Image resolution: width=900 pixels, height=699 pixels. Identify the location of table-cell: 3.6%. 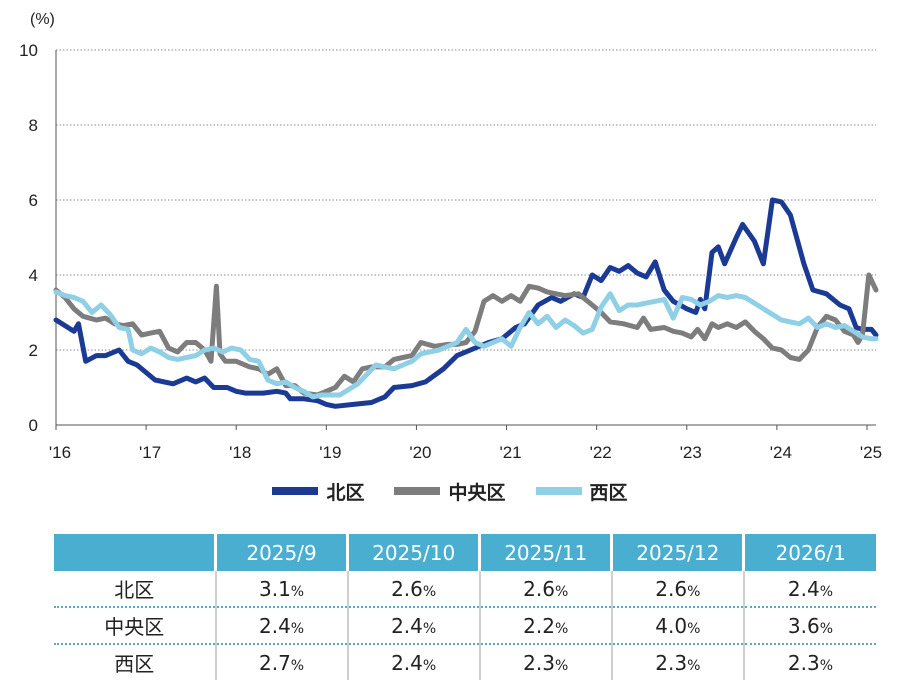
(809, 626).